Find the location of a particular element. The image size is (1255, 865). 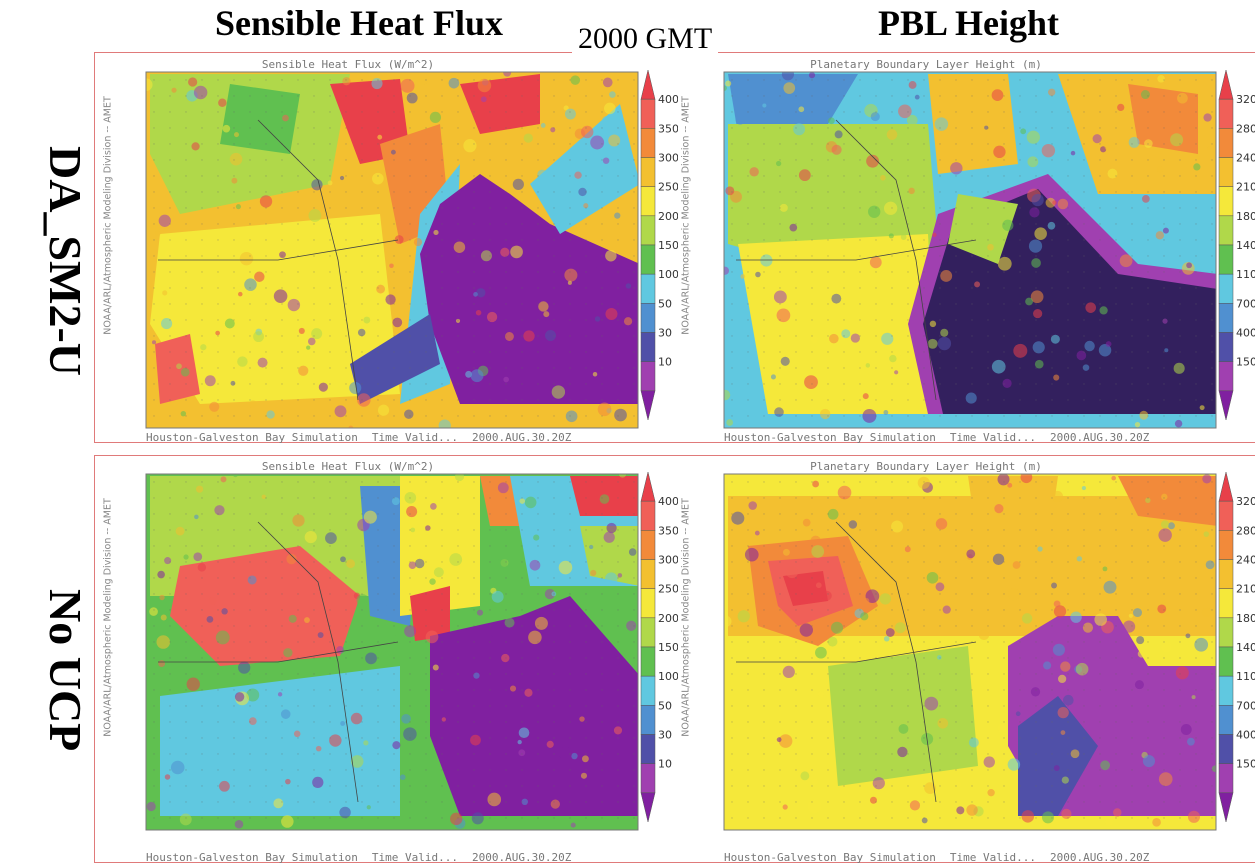

colorbar-tick-label: 3200 is located at coordinates (1245, 99).